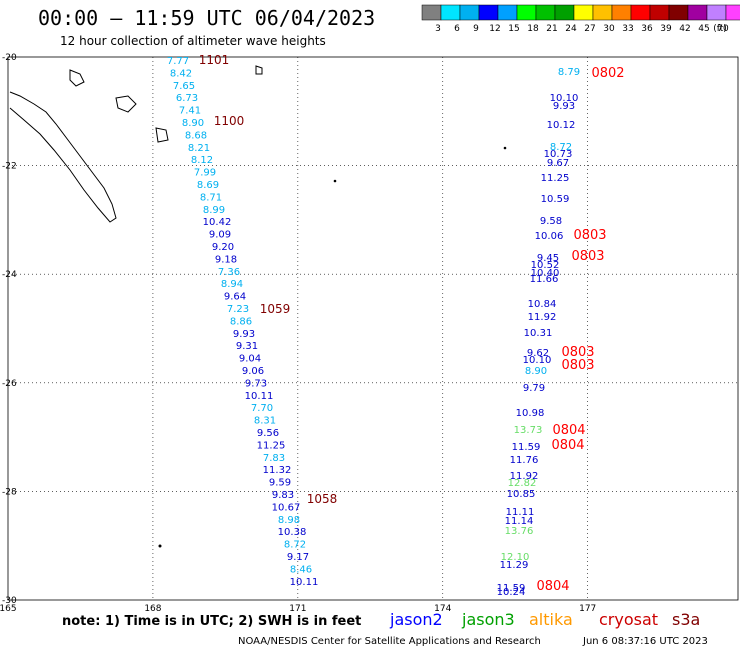 The image size is (740, 650). What do you see at coordinates (208, 185) in the screenshot?
I see `wave-height-value: 8.69` at bounding box center [208, 185].